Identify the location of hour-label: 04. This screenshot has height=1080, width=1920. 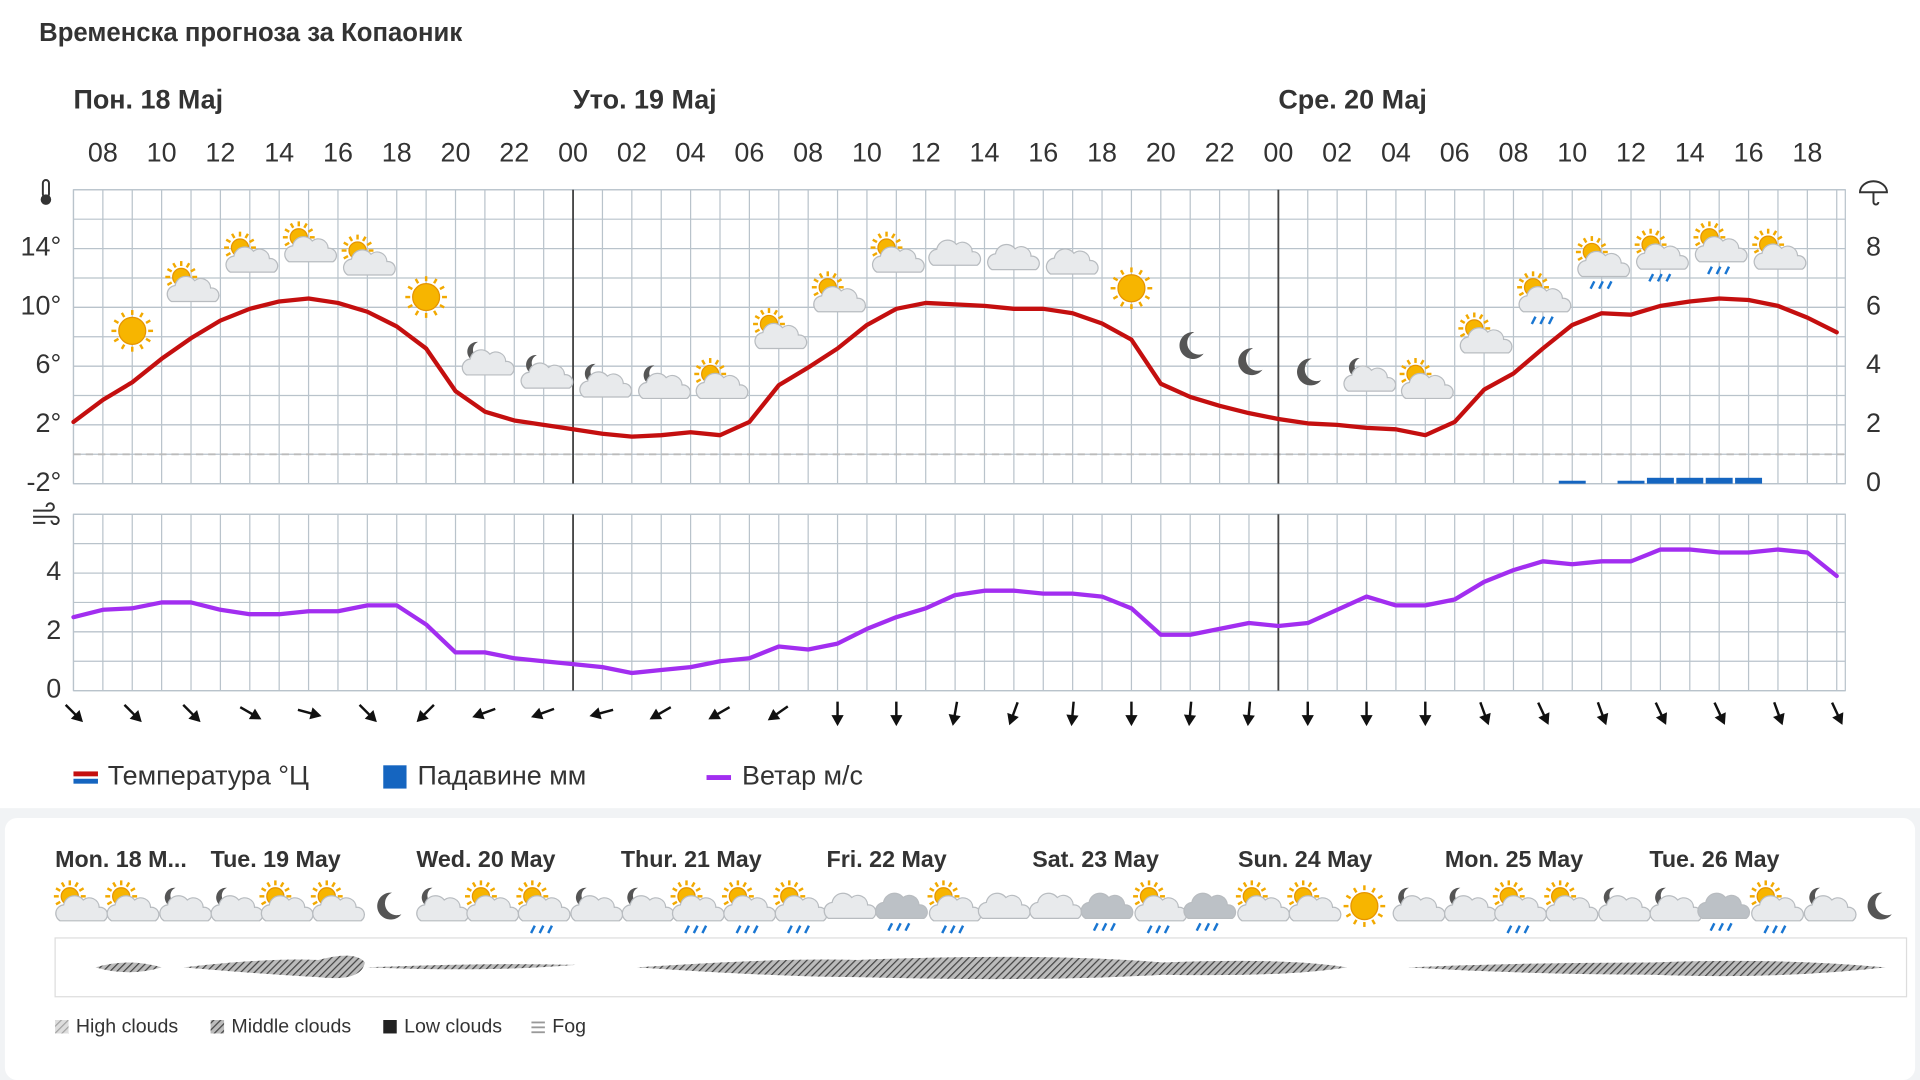
(691, 152).